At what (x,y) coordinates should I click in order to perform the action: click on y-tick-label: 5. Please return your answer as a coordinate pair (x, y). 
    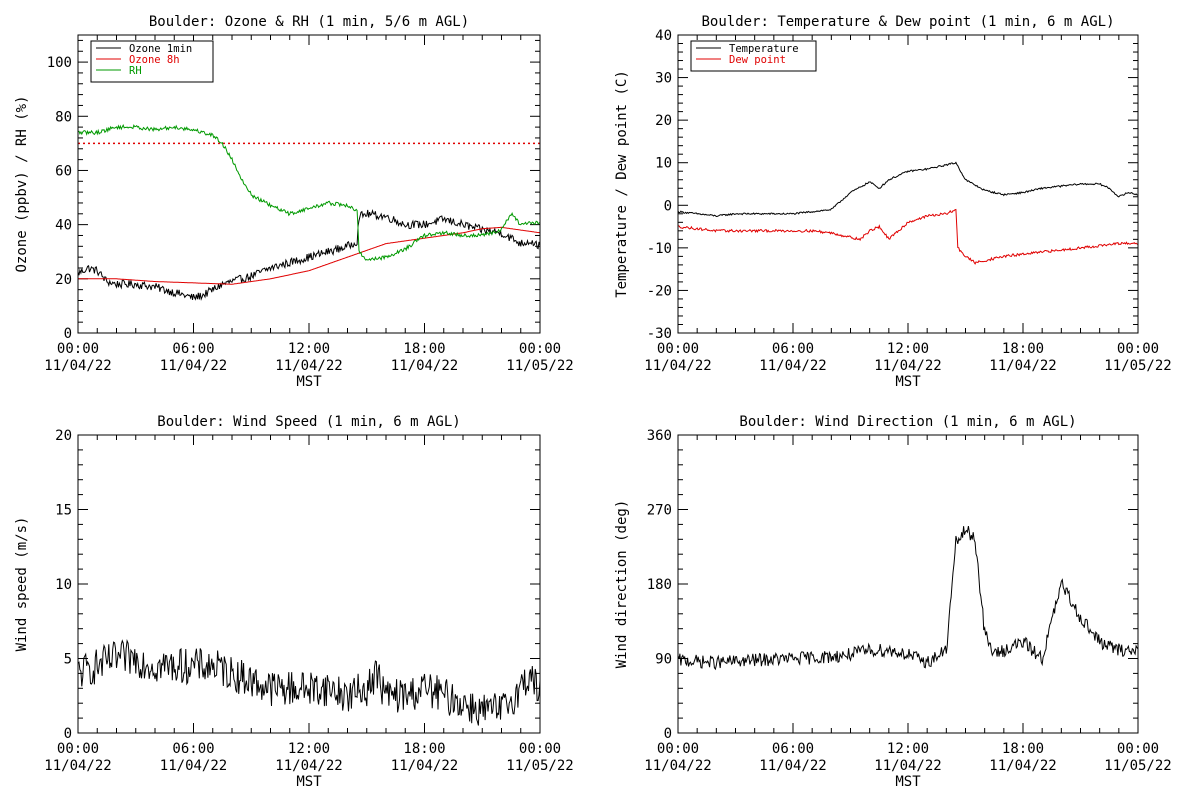
    Looking at the image, I should click on (68, 660).